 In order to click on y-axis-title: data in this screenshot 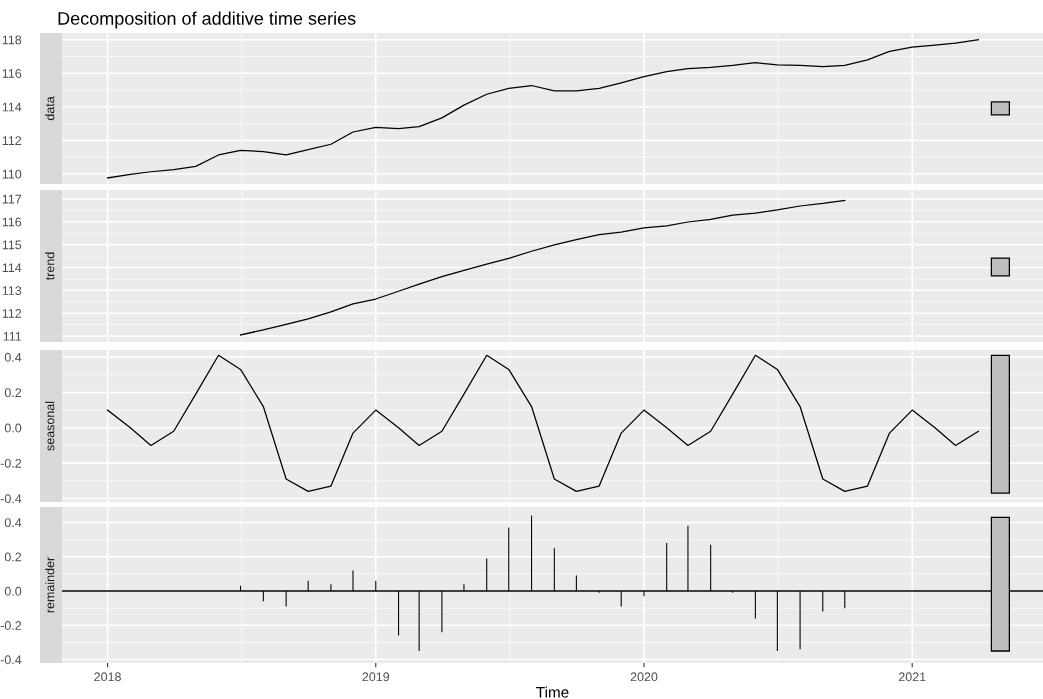, I will do `click(50, 108)`.